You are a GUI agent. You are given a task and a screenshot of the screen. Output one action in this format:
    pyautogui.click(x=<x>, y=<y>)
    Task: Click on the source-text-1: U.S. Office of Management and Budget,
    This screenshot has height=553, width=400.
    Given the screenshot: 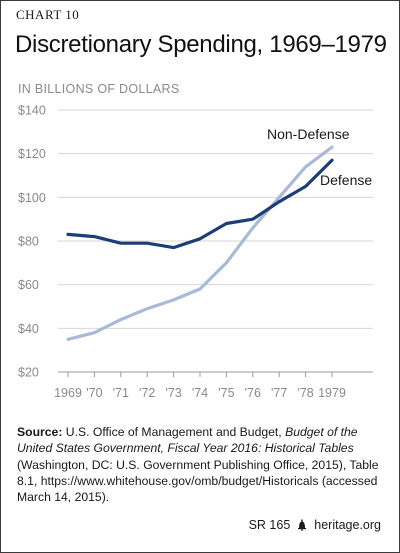 What is the action you would take?
    pyautogui.click(x=173, y=432)
    